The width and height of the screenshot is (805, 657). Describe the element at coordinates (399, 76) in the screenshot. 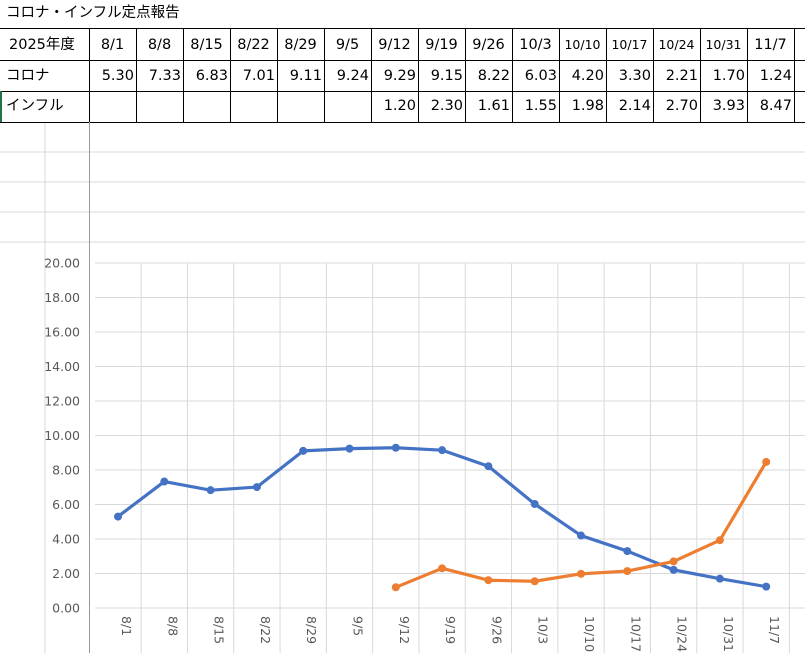

I see `corona-value-cell: 9.29` at that location.